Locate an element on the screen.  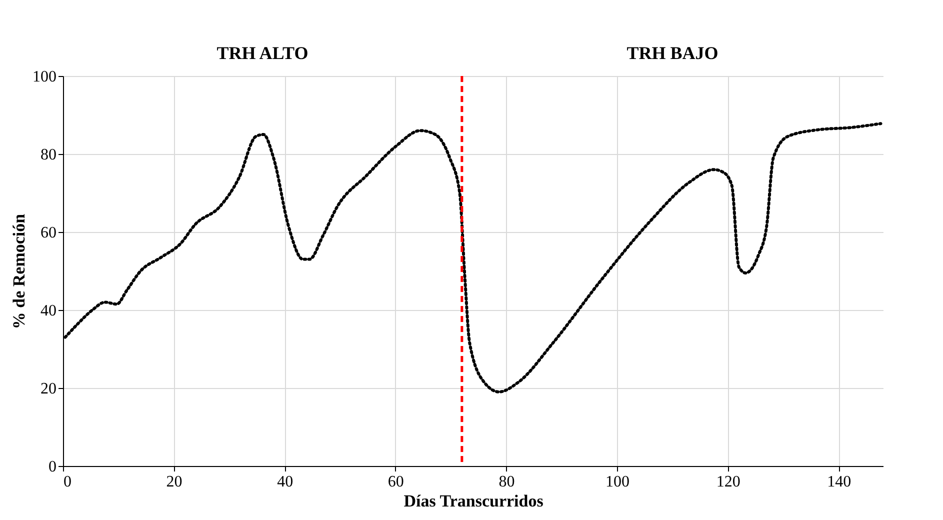
y-tick-label: 80 is located at coordinates (48, 155).